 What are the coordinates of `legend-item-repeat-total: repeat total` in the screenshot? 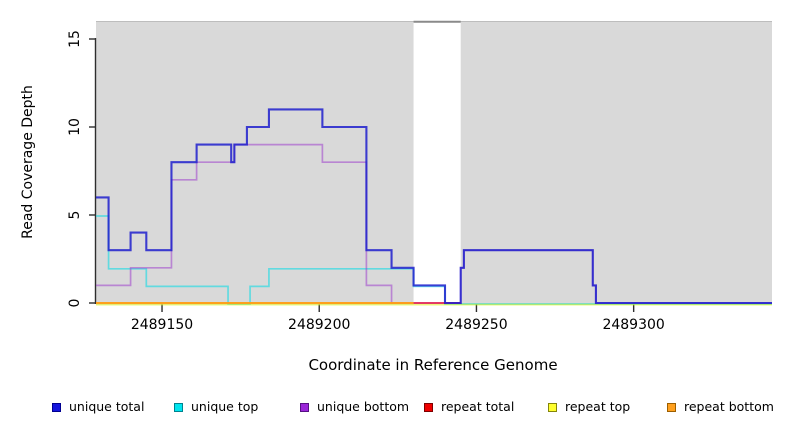 It's located at (469, 407).